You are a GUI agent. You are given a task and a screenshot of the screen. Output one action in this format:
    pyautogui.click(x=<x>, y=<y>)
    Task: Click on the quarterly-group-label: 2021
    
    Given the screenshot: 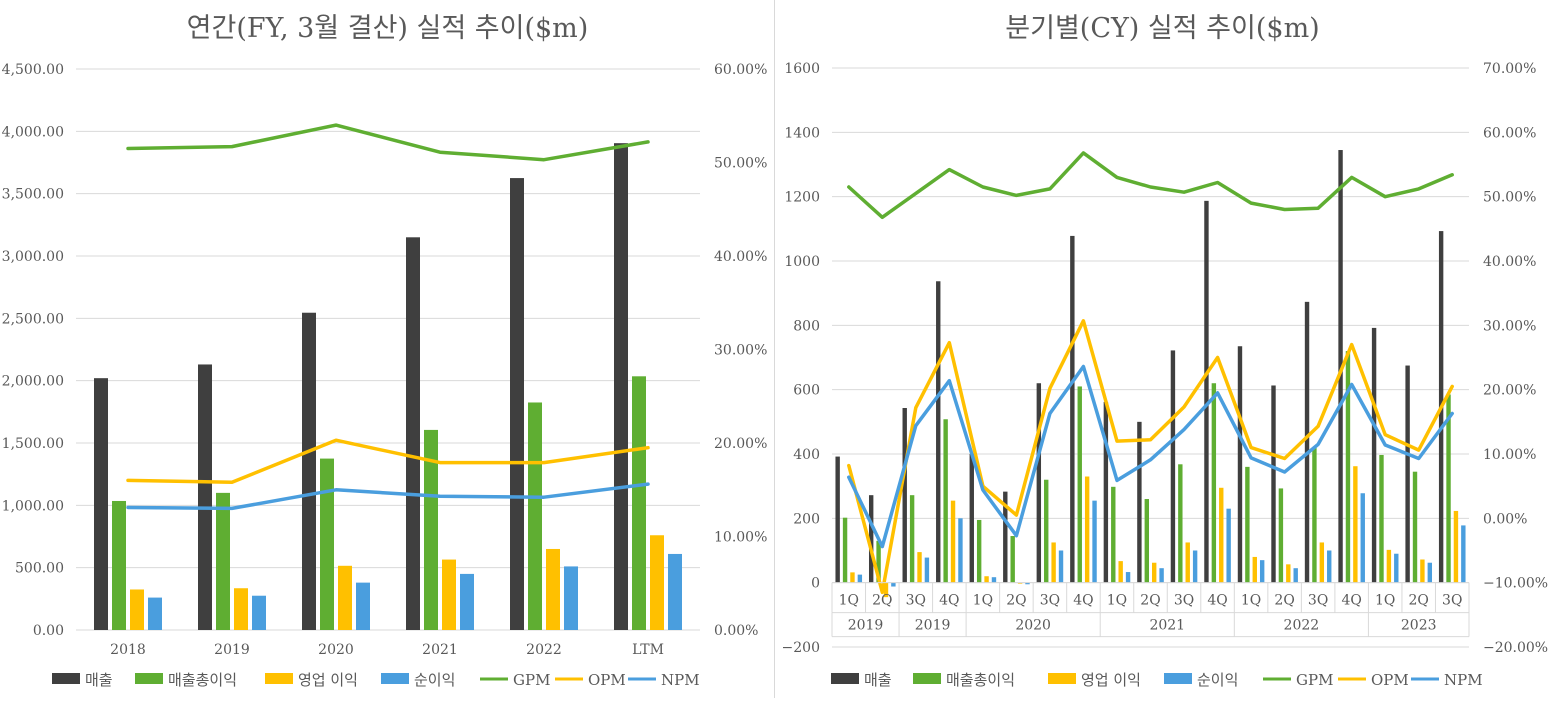 What is the action you would take?
    pyautogui.click(x=1167, y=626)
    